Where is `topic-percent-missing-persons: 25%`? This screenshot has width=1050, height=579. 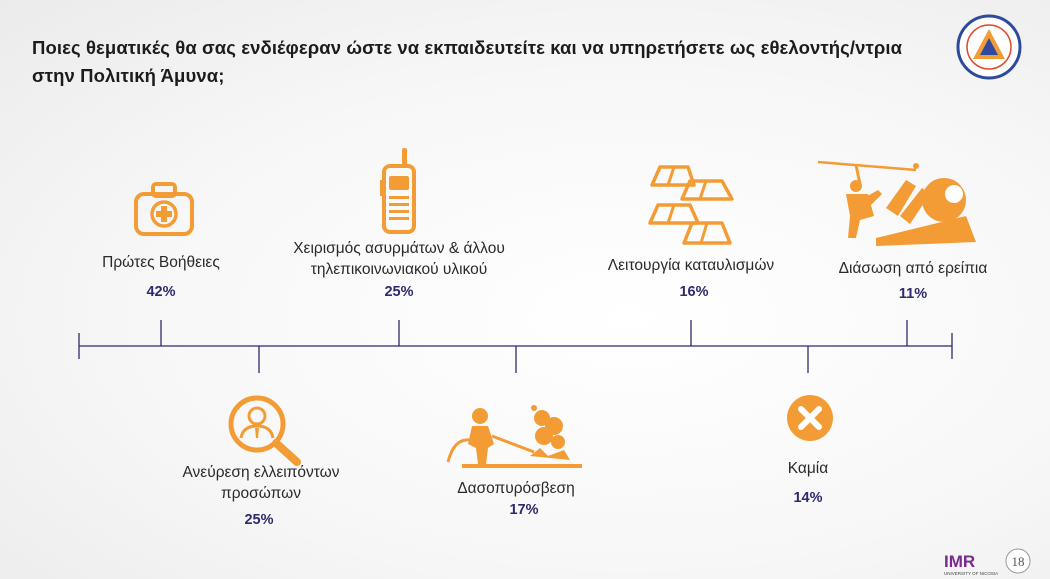
topic-percent-missing-persons: 25% is located at coordinates (259, 520).